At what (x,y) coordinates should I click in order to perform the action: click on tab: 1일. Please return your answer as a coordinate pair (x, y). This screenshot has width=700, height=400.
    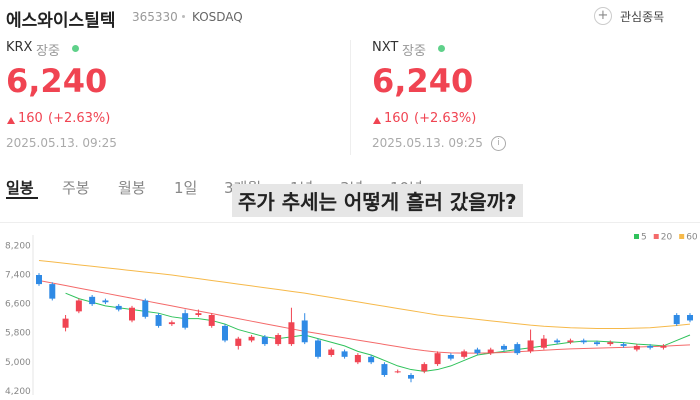
    Looking at the image, I should click on (186, 188).